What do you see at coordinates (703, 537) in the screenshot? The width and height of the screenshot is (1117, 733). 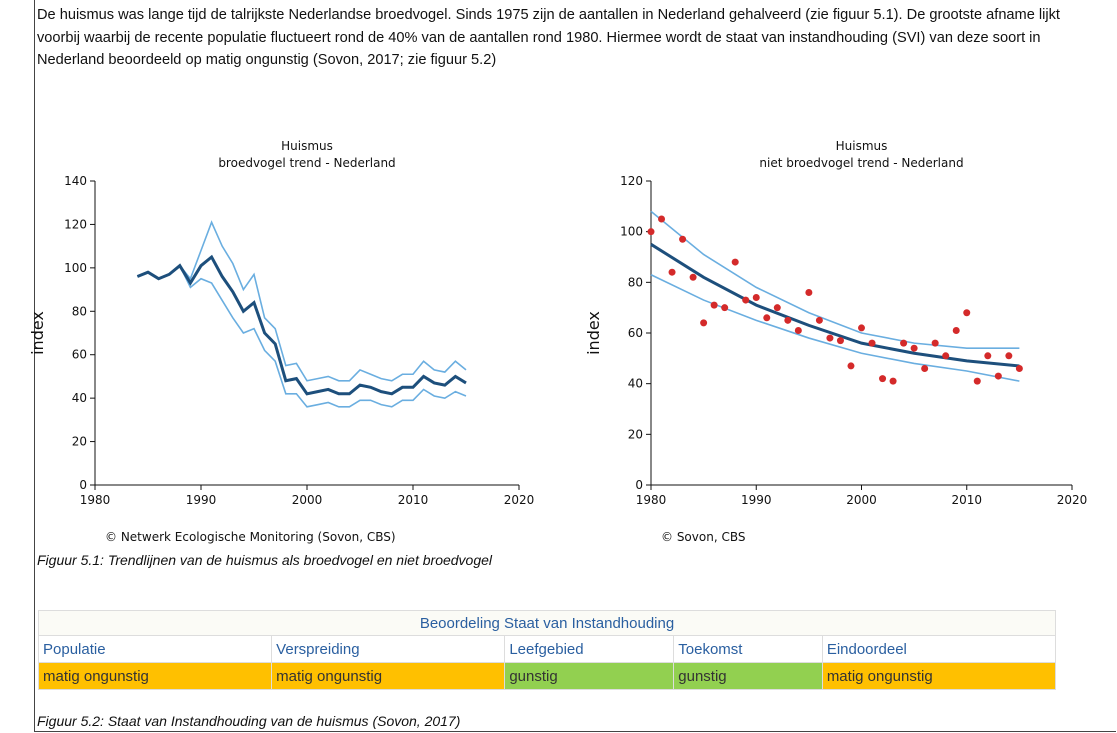 I see `credit: © Sovon, CBS` at bounding box center [703, 537].